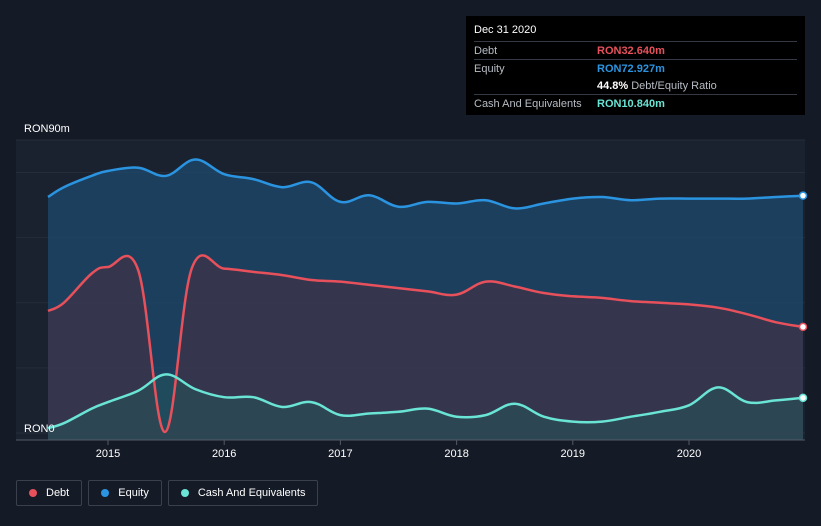 This screenshot has height=526, width=821. Describe the element at coordinates (803, 297) in the screenshot. I see `series-end-markers` at that location.